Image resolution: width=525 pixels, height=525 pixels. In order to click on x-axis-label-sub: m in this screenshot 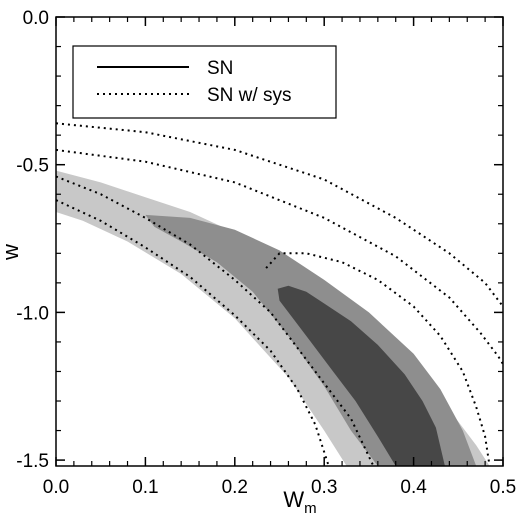, I will do `click(310, 508)`.